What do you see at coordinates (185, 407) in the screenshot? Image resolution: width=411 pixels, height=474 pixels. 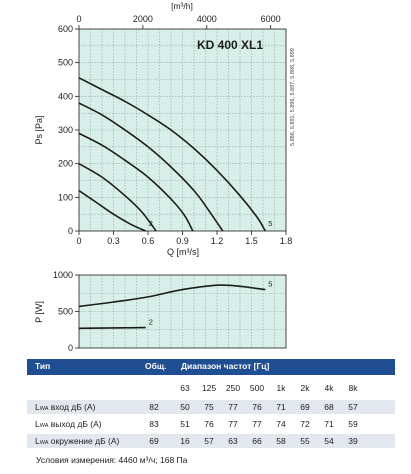 I see `row-value: 50` at bounding box center [185, 407].